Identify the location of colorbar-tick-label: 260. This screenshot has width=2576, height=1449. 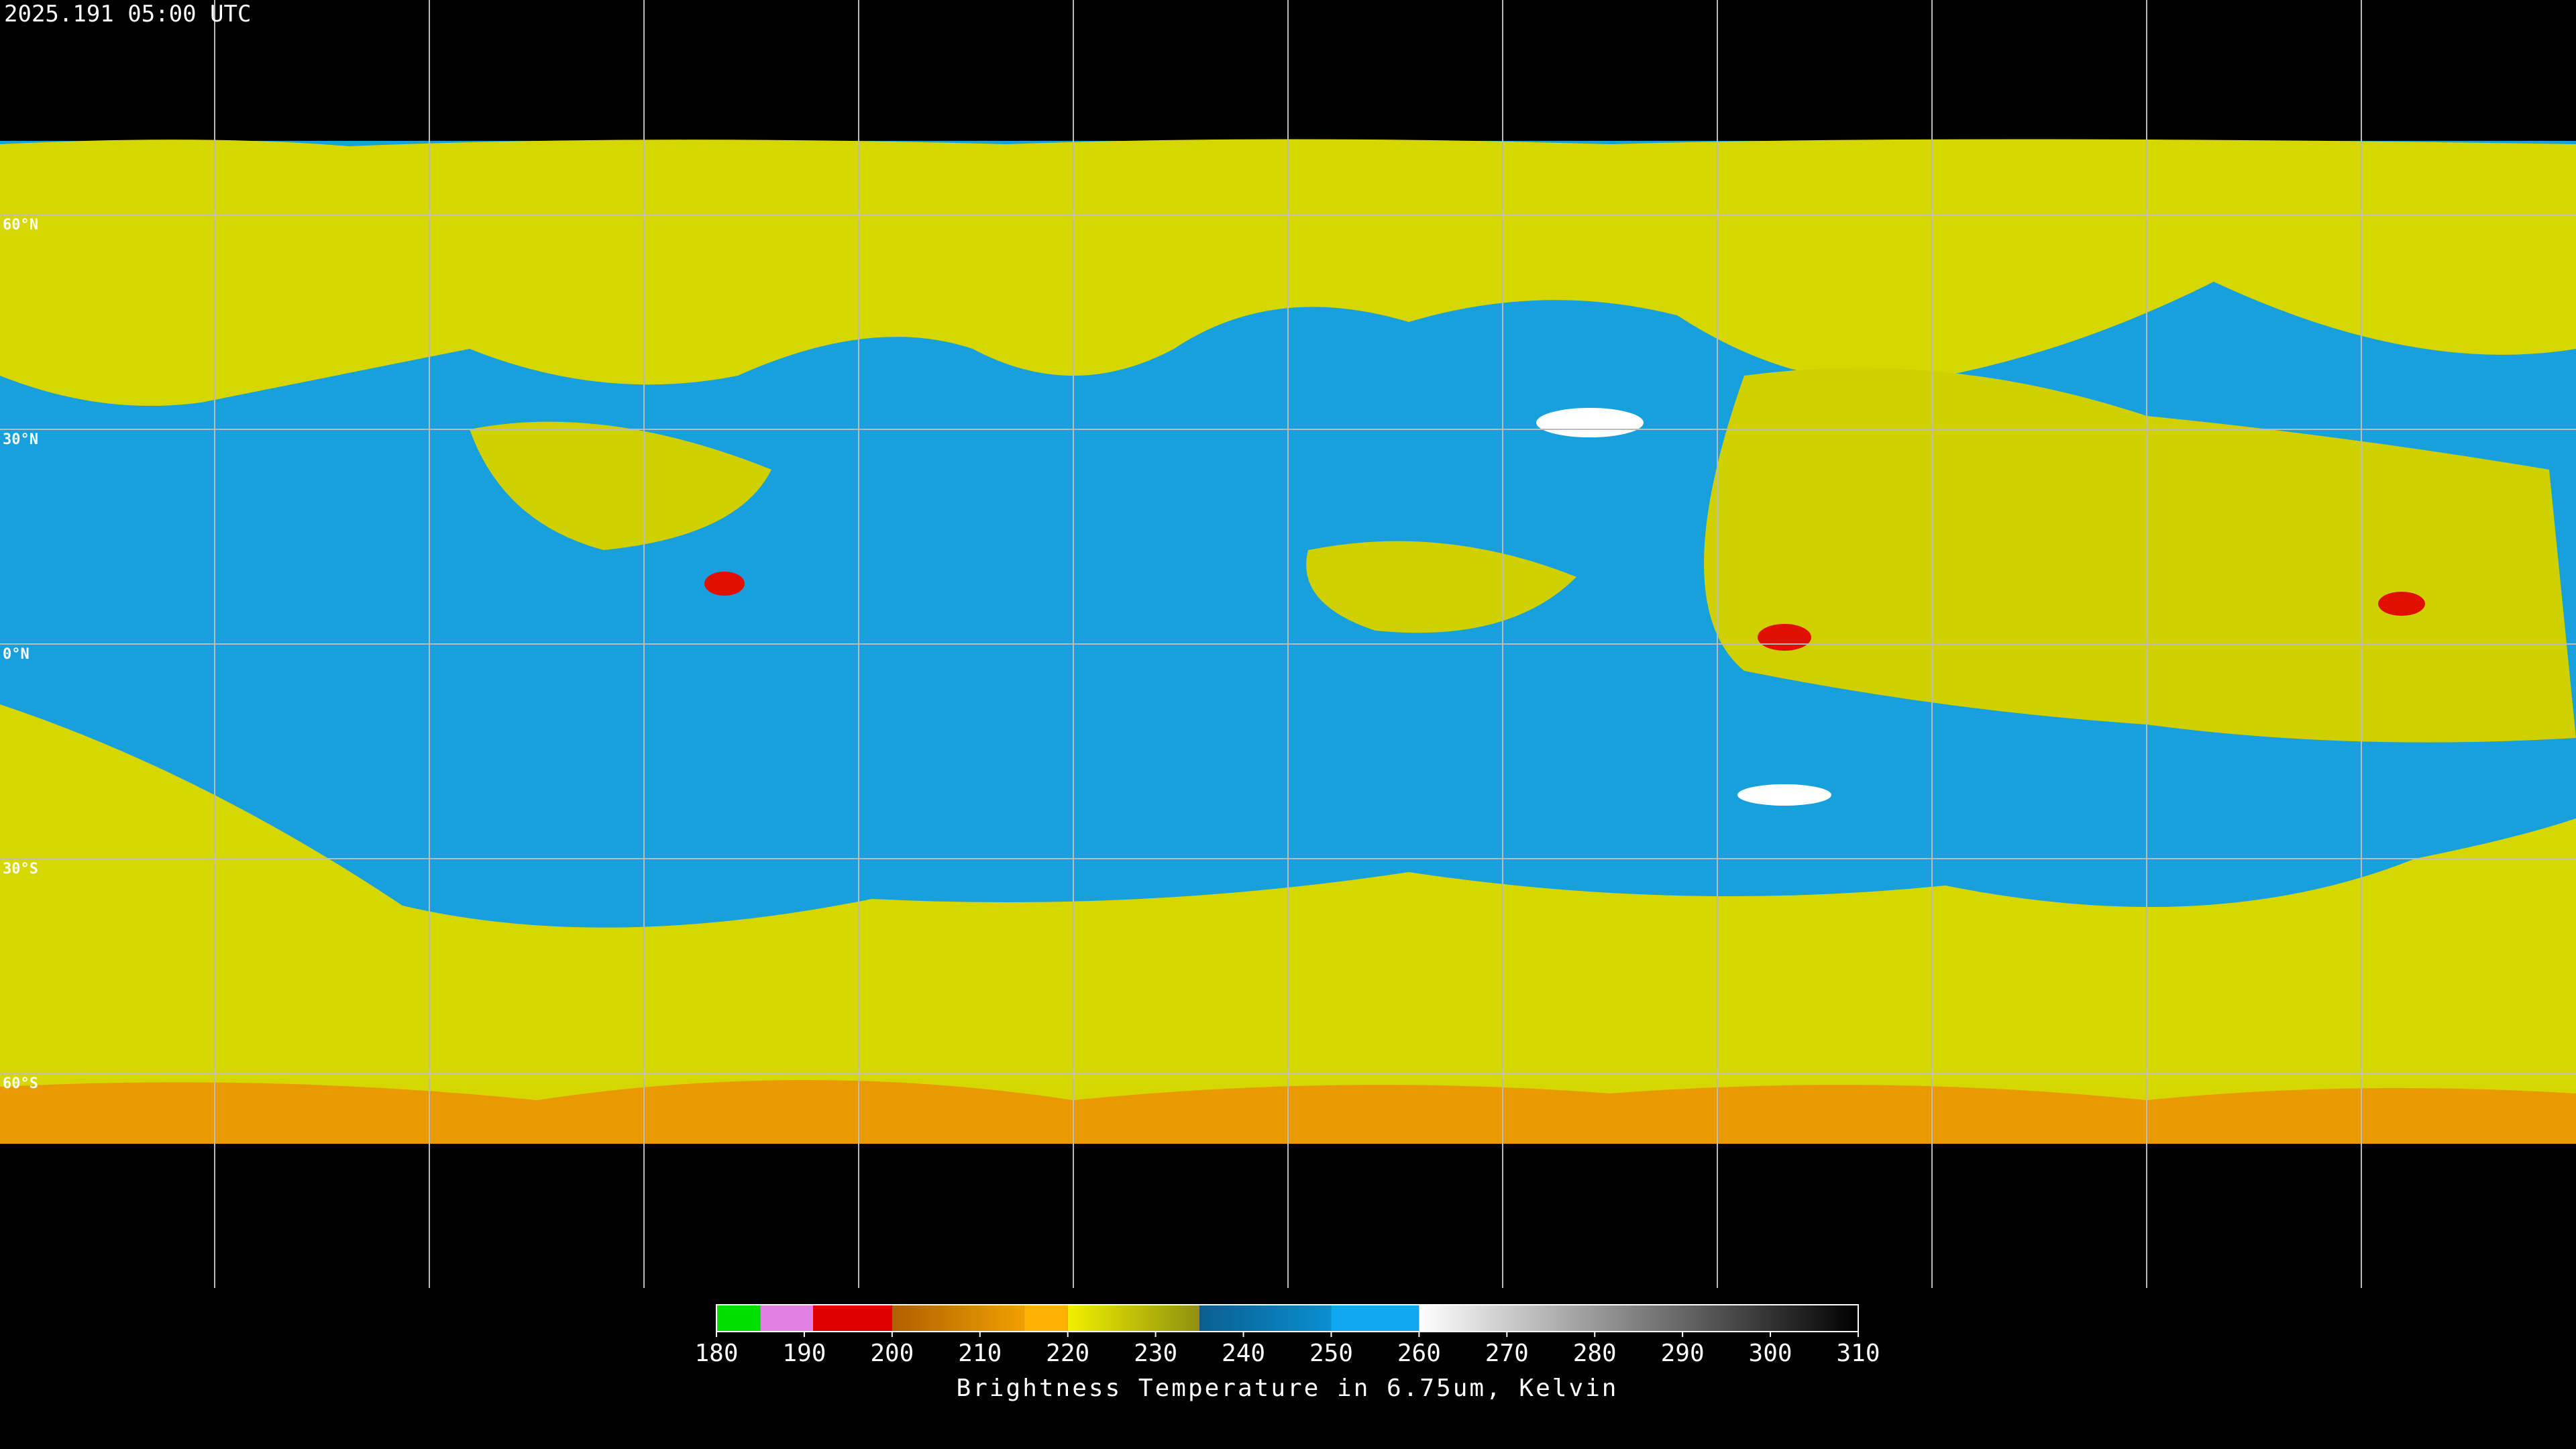
(1419, 1353).